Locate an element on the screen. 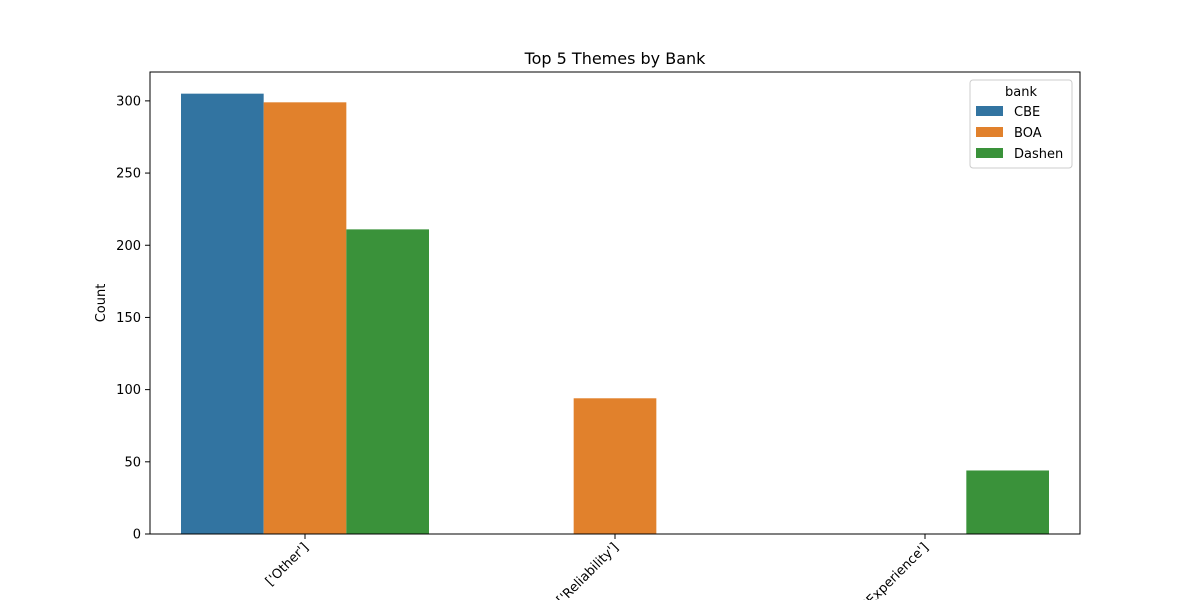 The height and width of the screenshot is (600, 1200). y-tick-label: 0 is located at coordinates (137, 535).